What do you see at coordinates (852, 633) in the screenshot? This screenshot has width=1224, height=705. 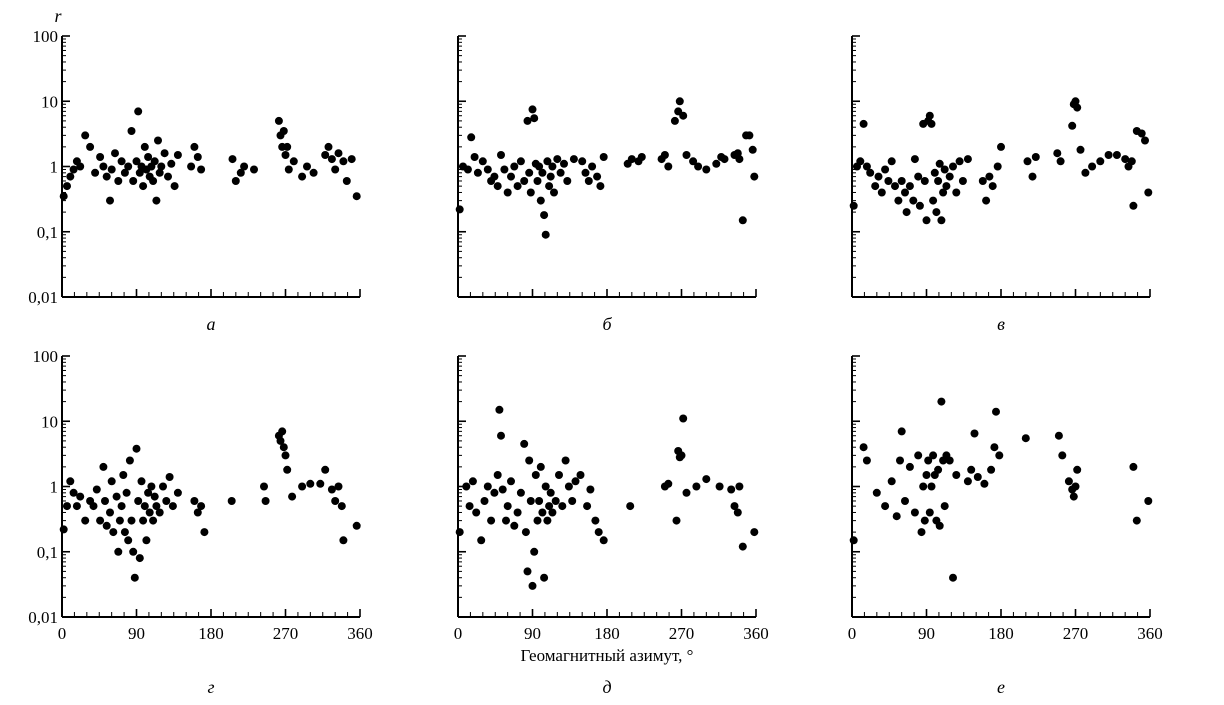 I see `x-tick-label: 0` at bounding box center [852, 633].